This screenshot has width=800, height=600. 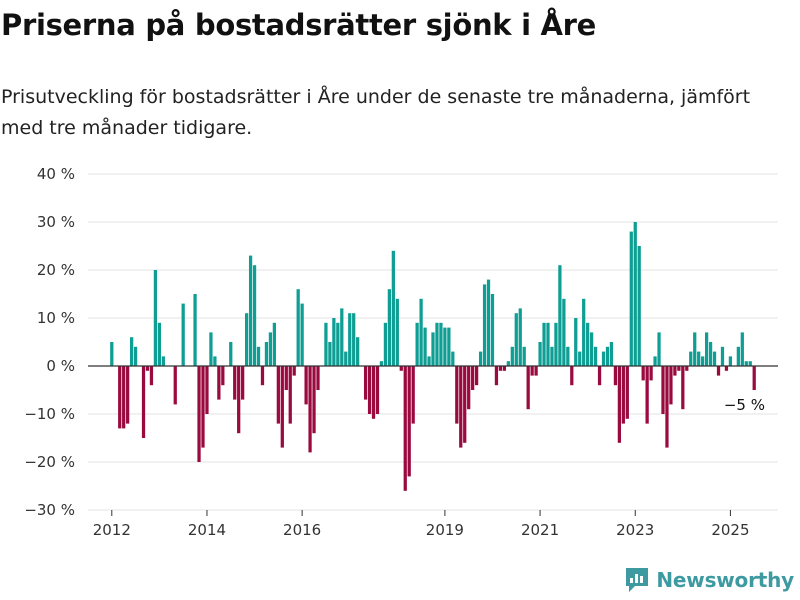 What do you see at coordinates (49, 462) in the screenshot?
I see `y-tick-label: −20 %` at bounding box center [49, 462].